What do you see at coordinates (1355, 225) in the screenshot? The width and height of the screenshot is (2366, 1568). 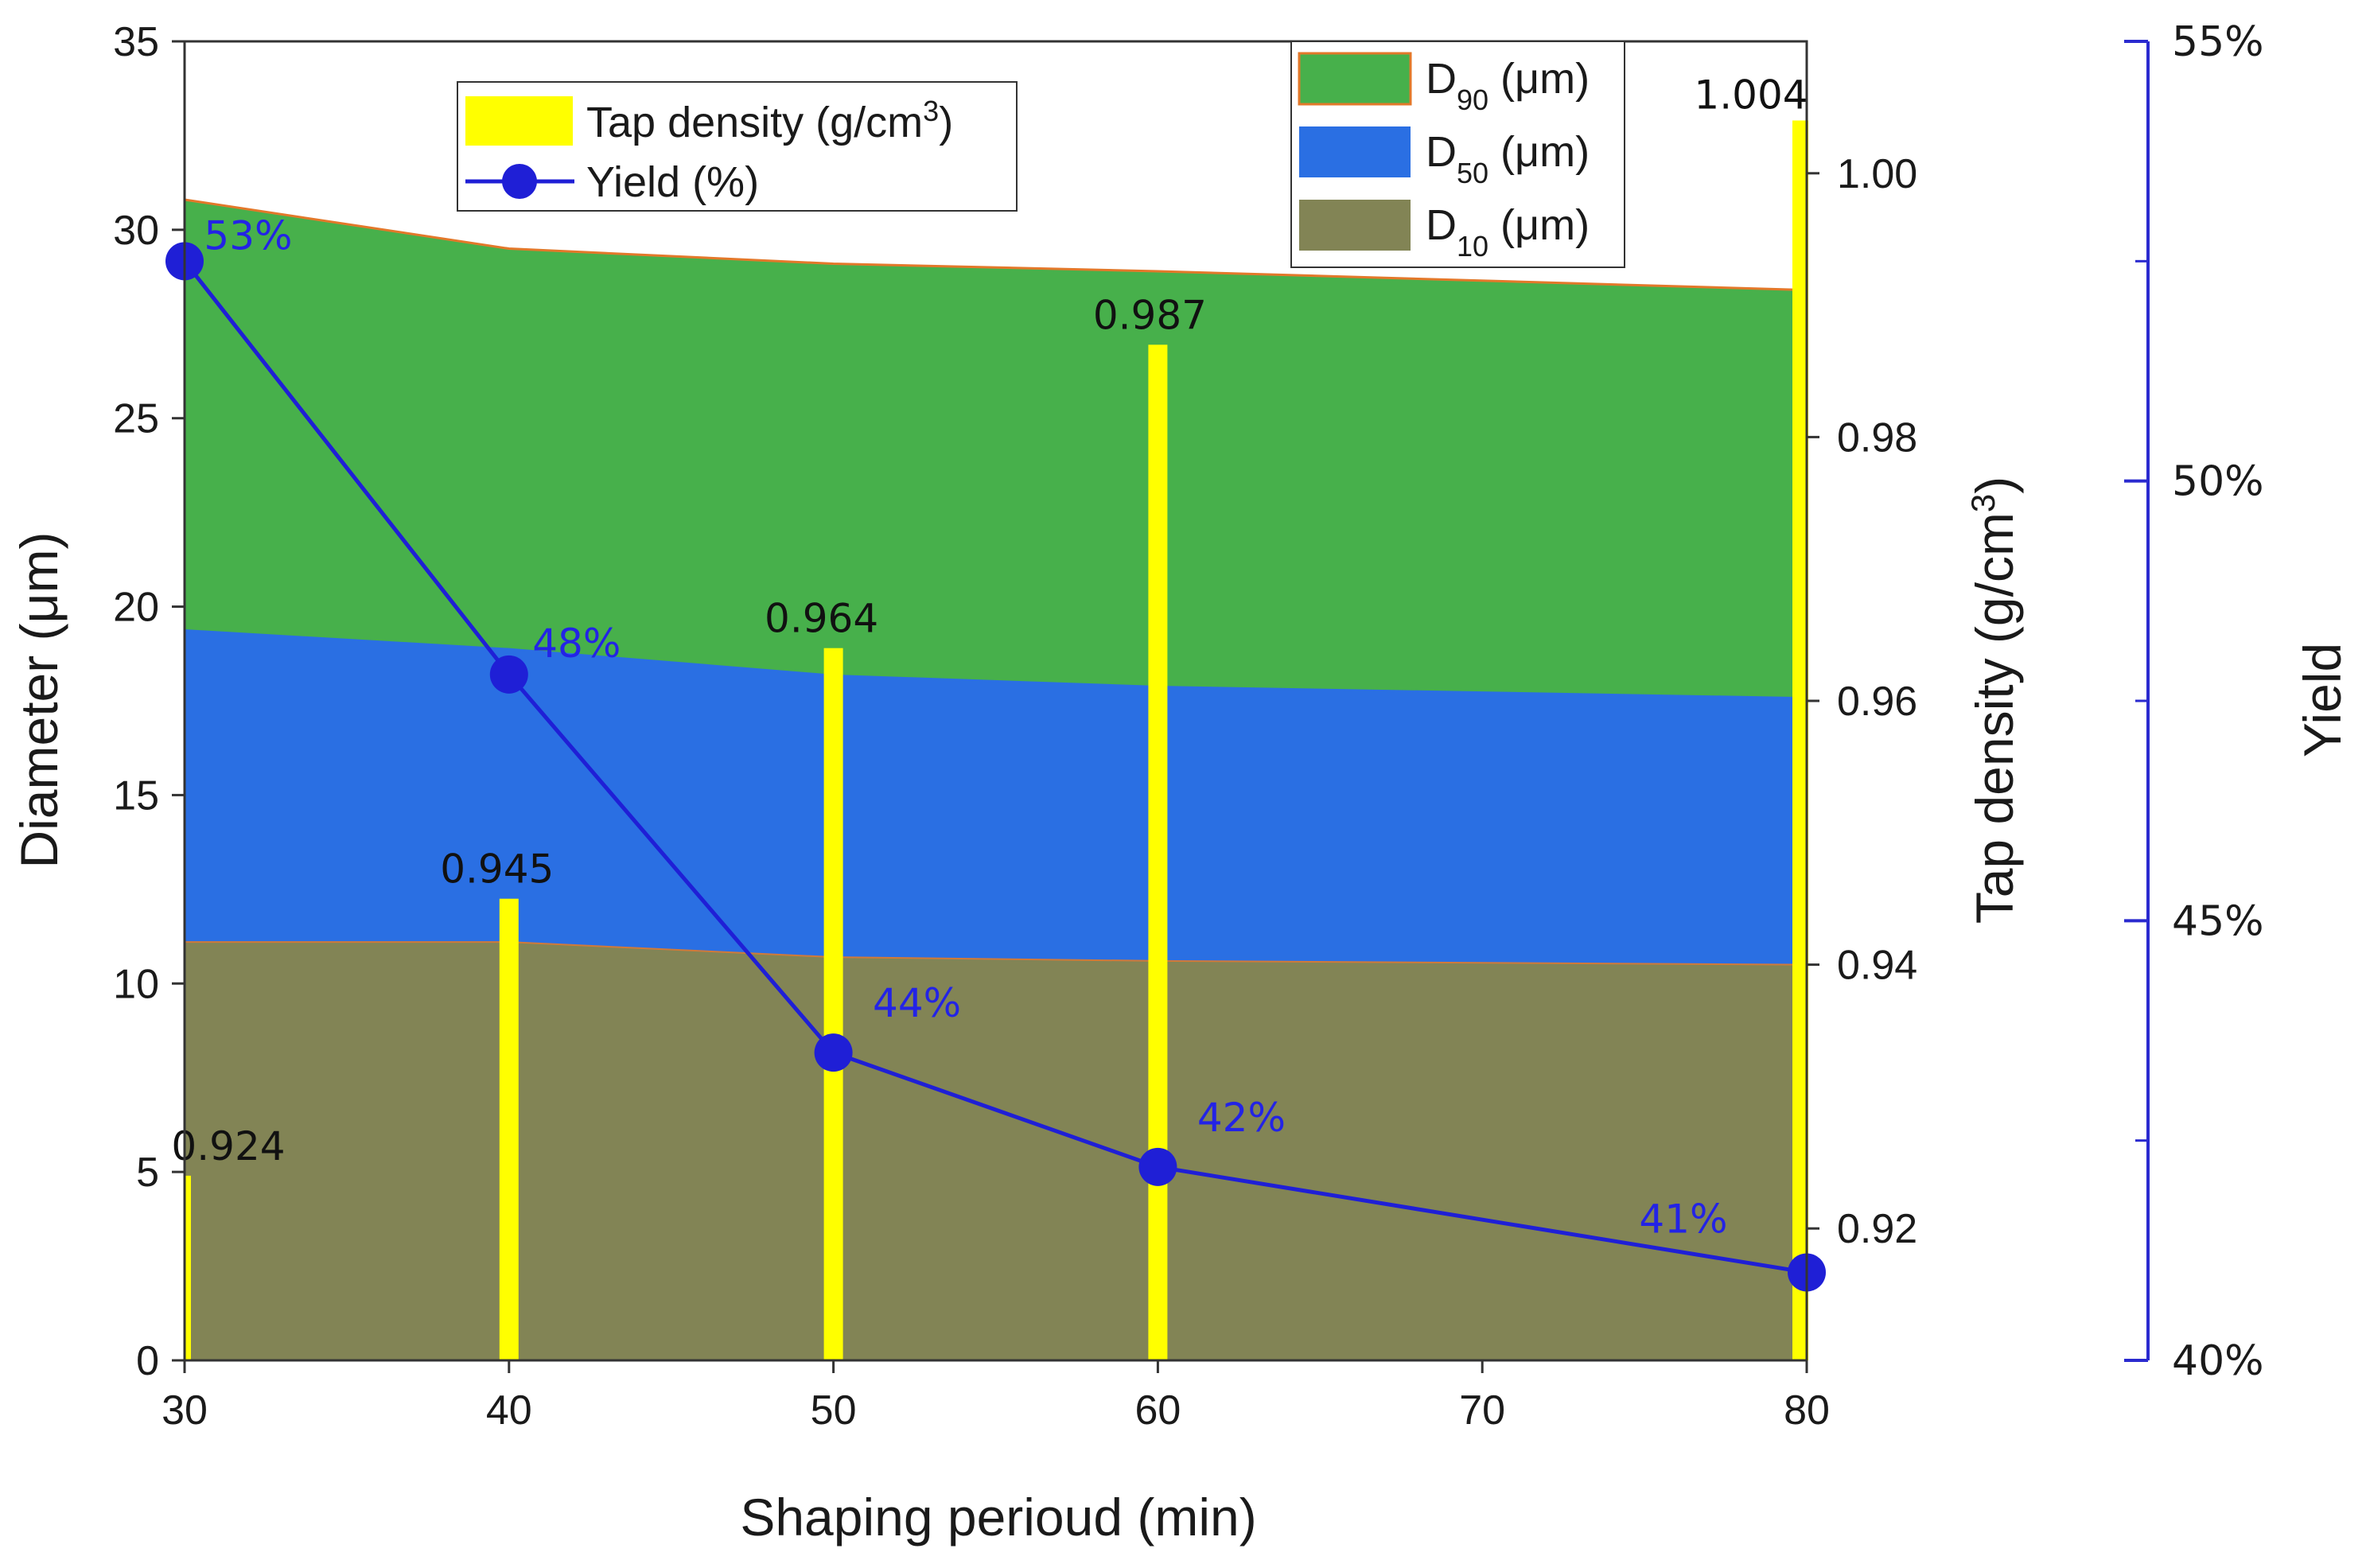 I see `legend-d10-swatch` at bounding box center [1355, 225].